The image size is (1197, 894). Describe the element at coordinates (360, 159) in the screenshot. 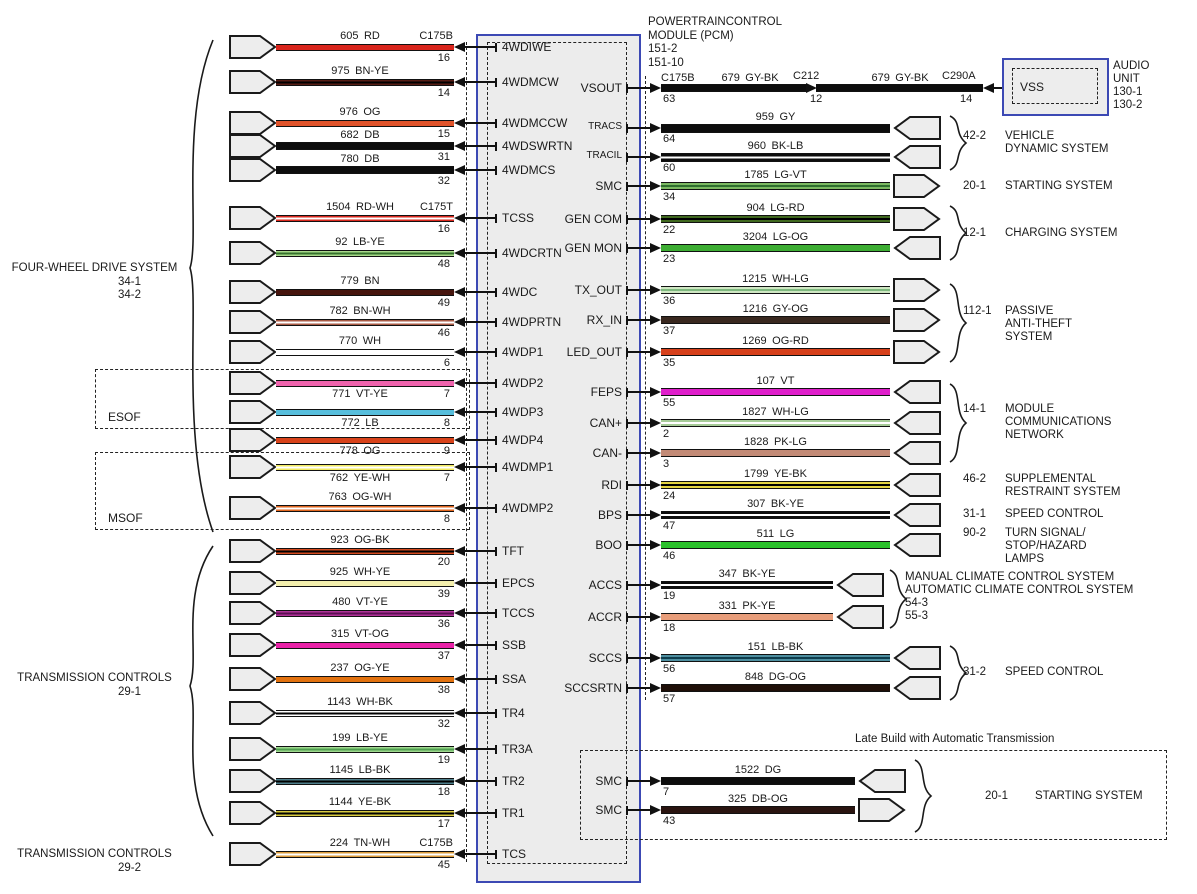

I see `wire-label: 780 DB` at that location.